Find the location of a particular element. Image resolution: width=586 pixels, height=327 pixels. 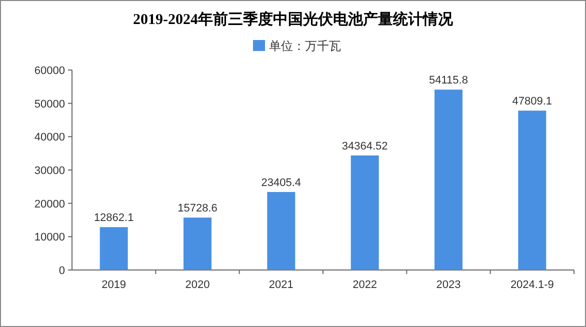

x-tick-label: 2022 is located at coordinates (365, 285).